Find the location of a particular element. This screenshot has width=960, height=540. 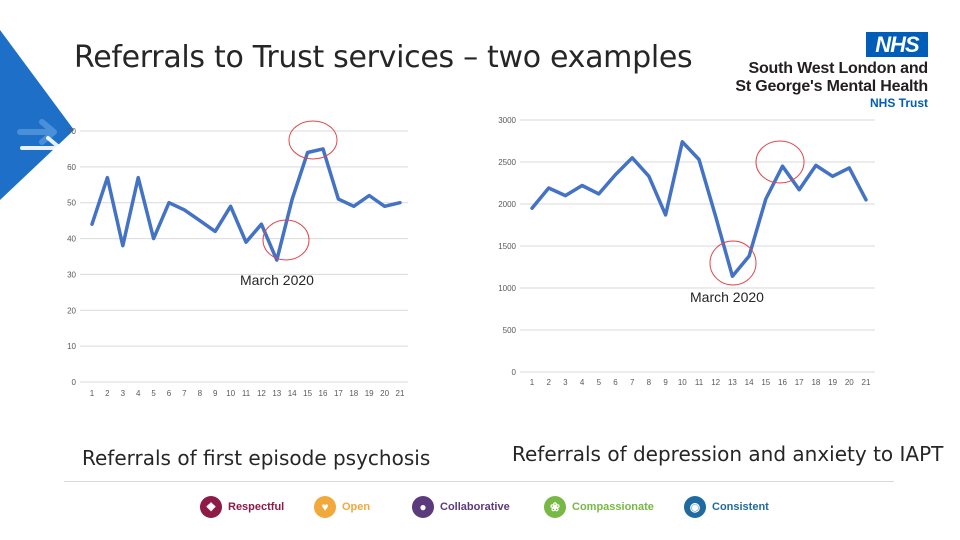

arrow-right-icon is located at coordinates (39, 139).